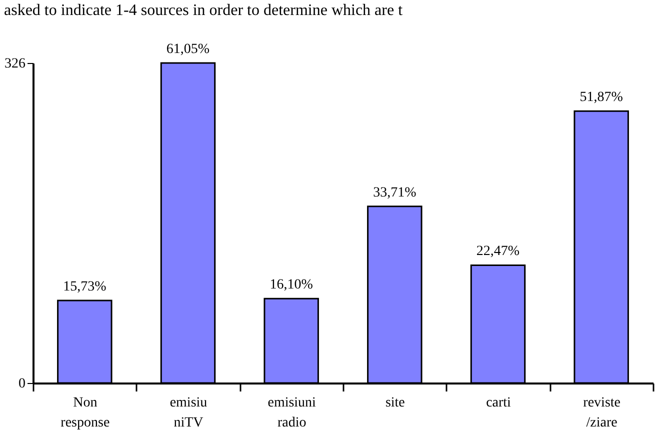 This screenshot has width=672, height=441. Describe the element at coordinates (15, 64) in the screenshot. I see `y-tick-label: 326` at that location.